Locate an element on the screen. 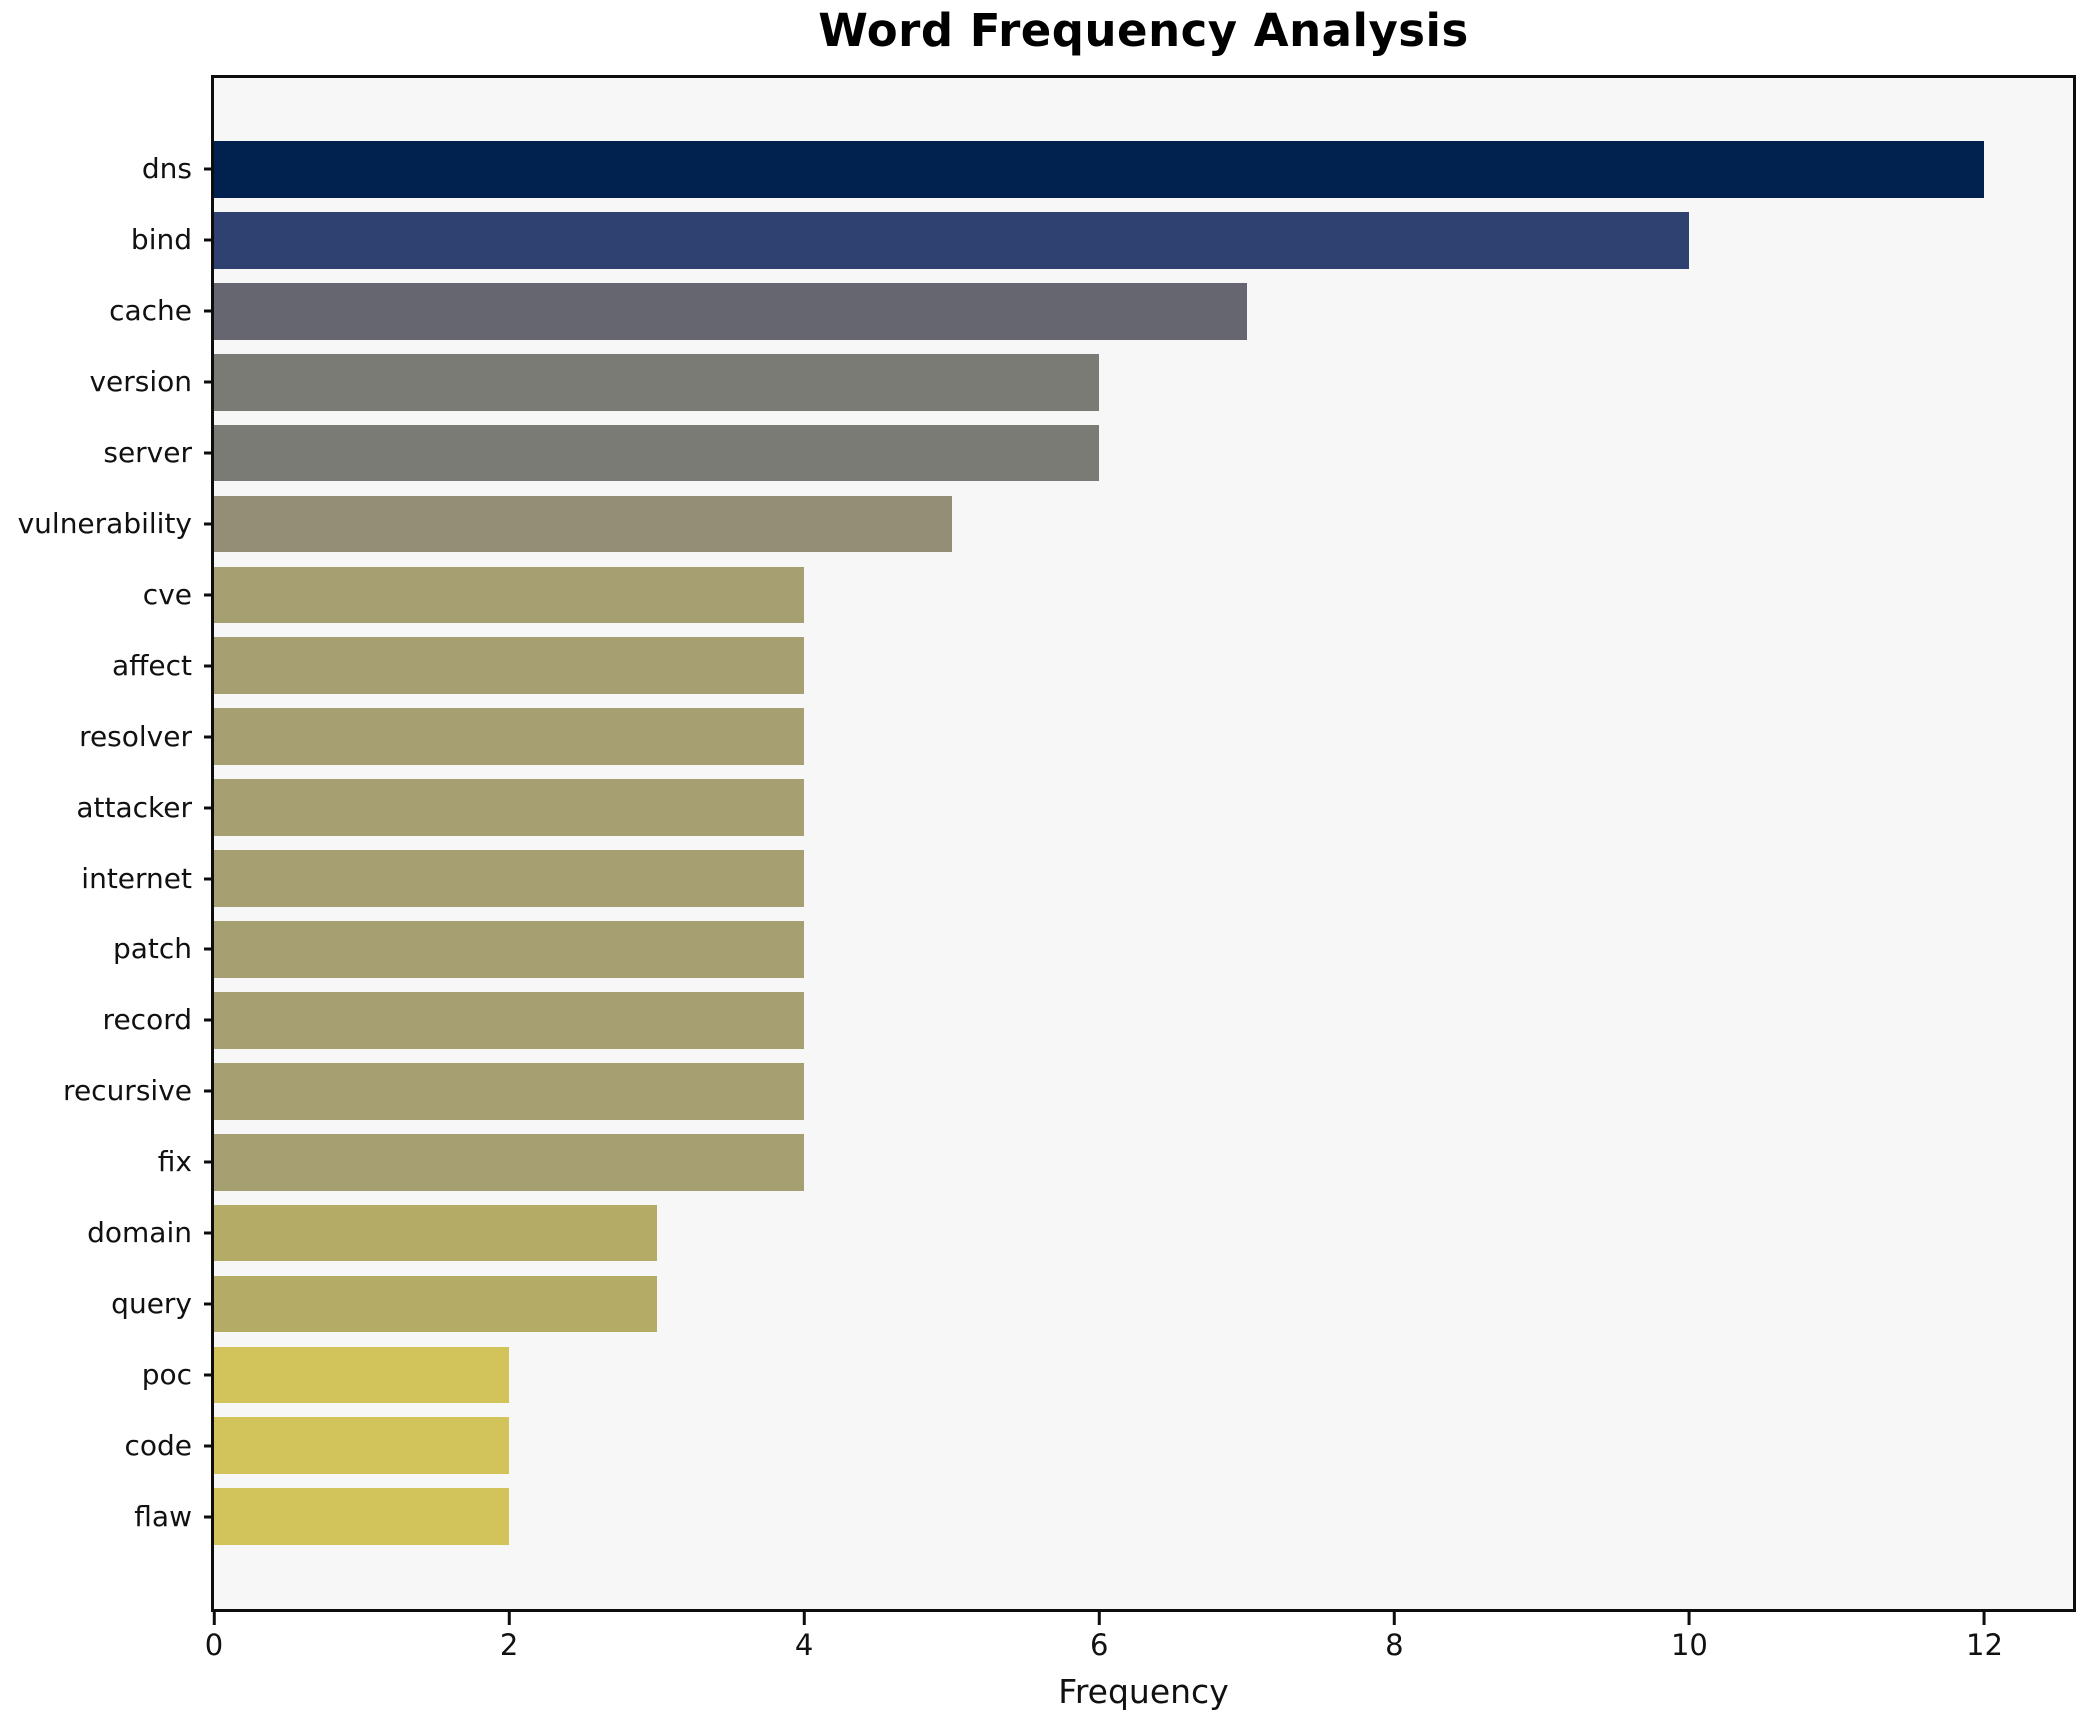  bar-query is located at coordinates (435, 1304).